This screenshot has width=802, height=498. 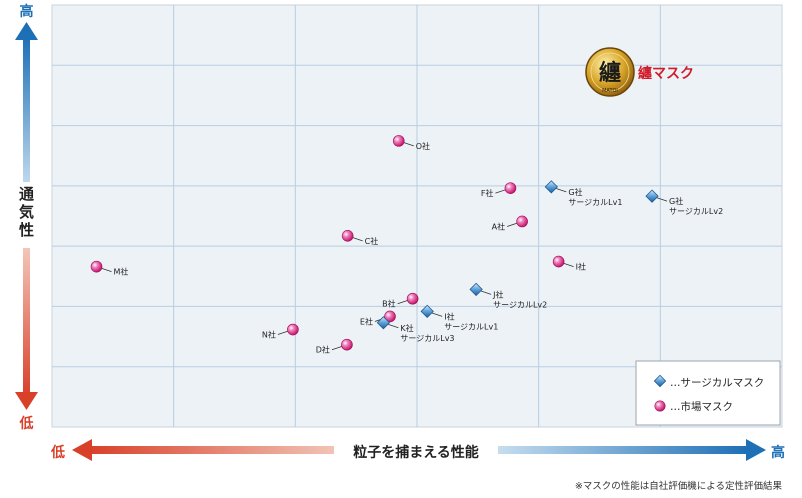 What do you see at coordinates (660, 406) in the screenshot?
I see `legend-circle-icon` at bounding box center [660, 406].